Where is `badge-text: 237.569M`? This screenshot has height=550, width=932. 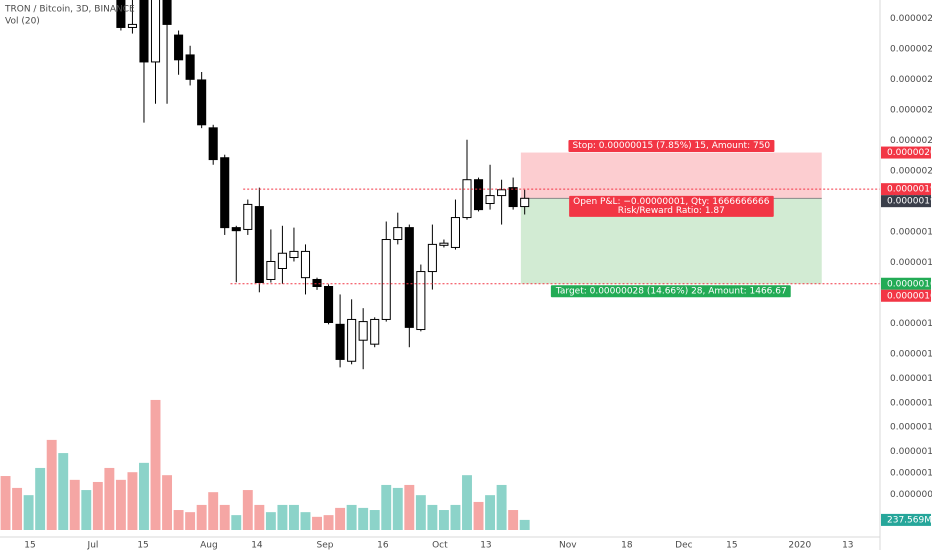 badge-text: 237.569M is located at coordinates (909, 520).